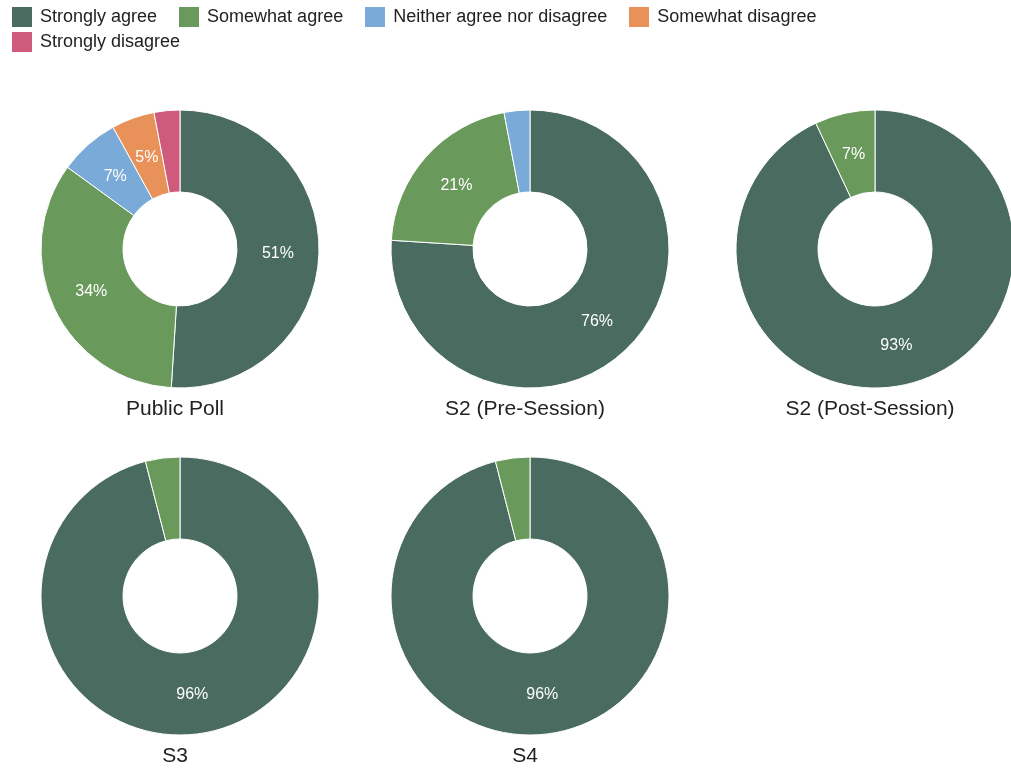 The width and height of the screenshot is (1011, 770). I want to click on legend-label: Neither agree nor disagree, so click(500, 16).